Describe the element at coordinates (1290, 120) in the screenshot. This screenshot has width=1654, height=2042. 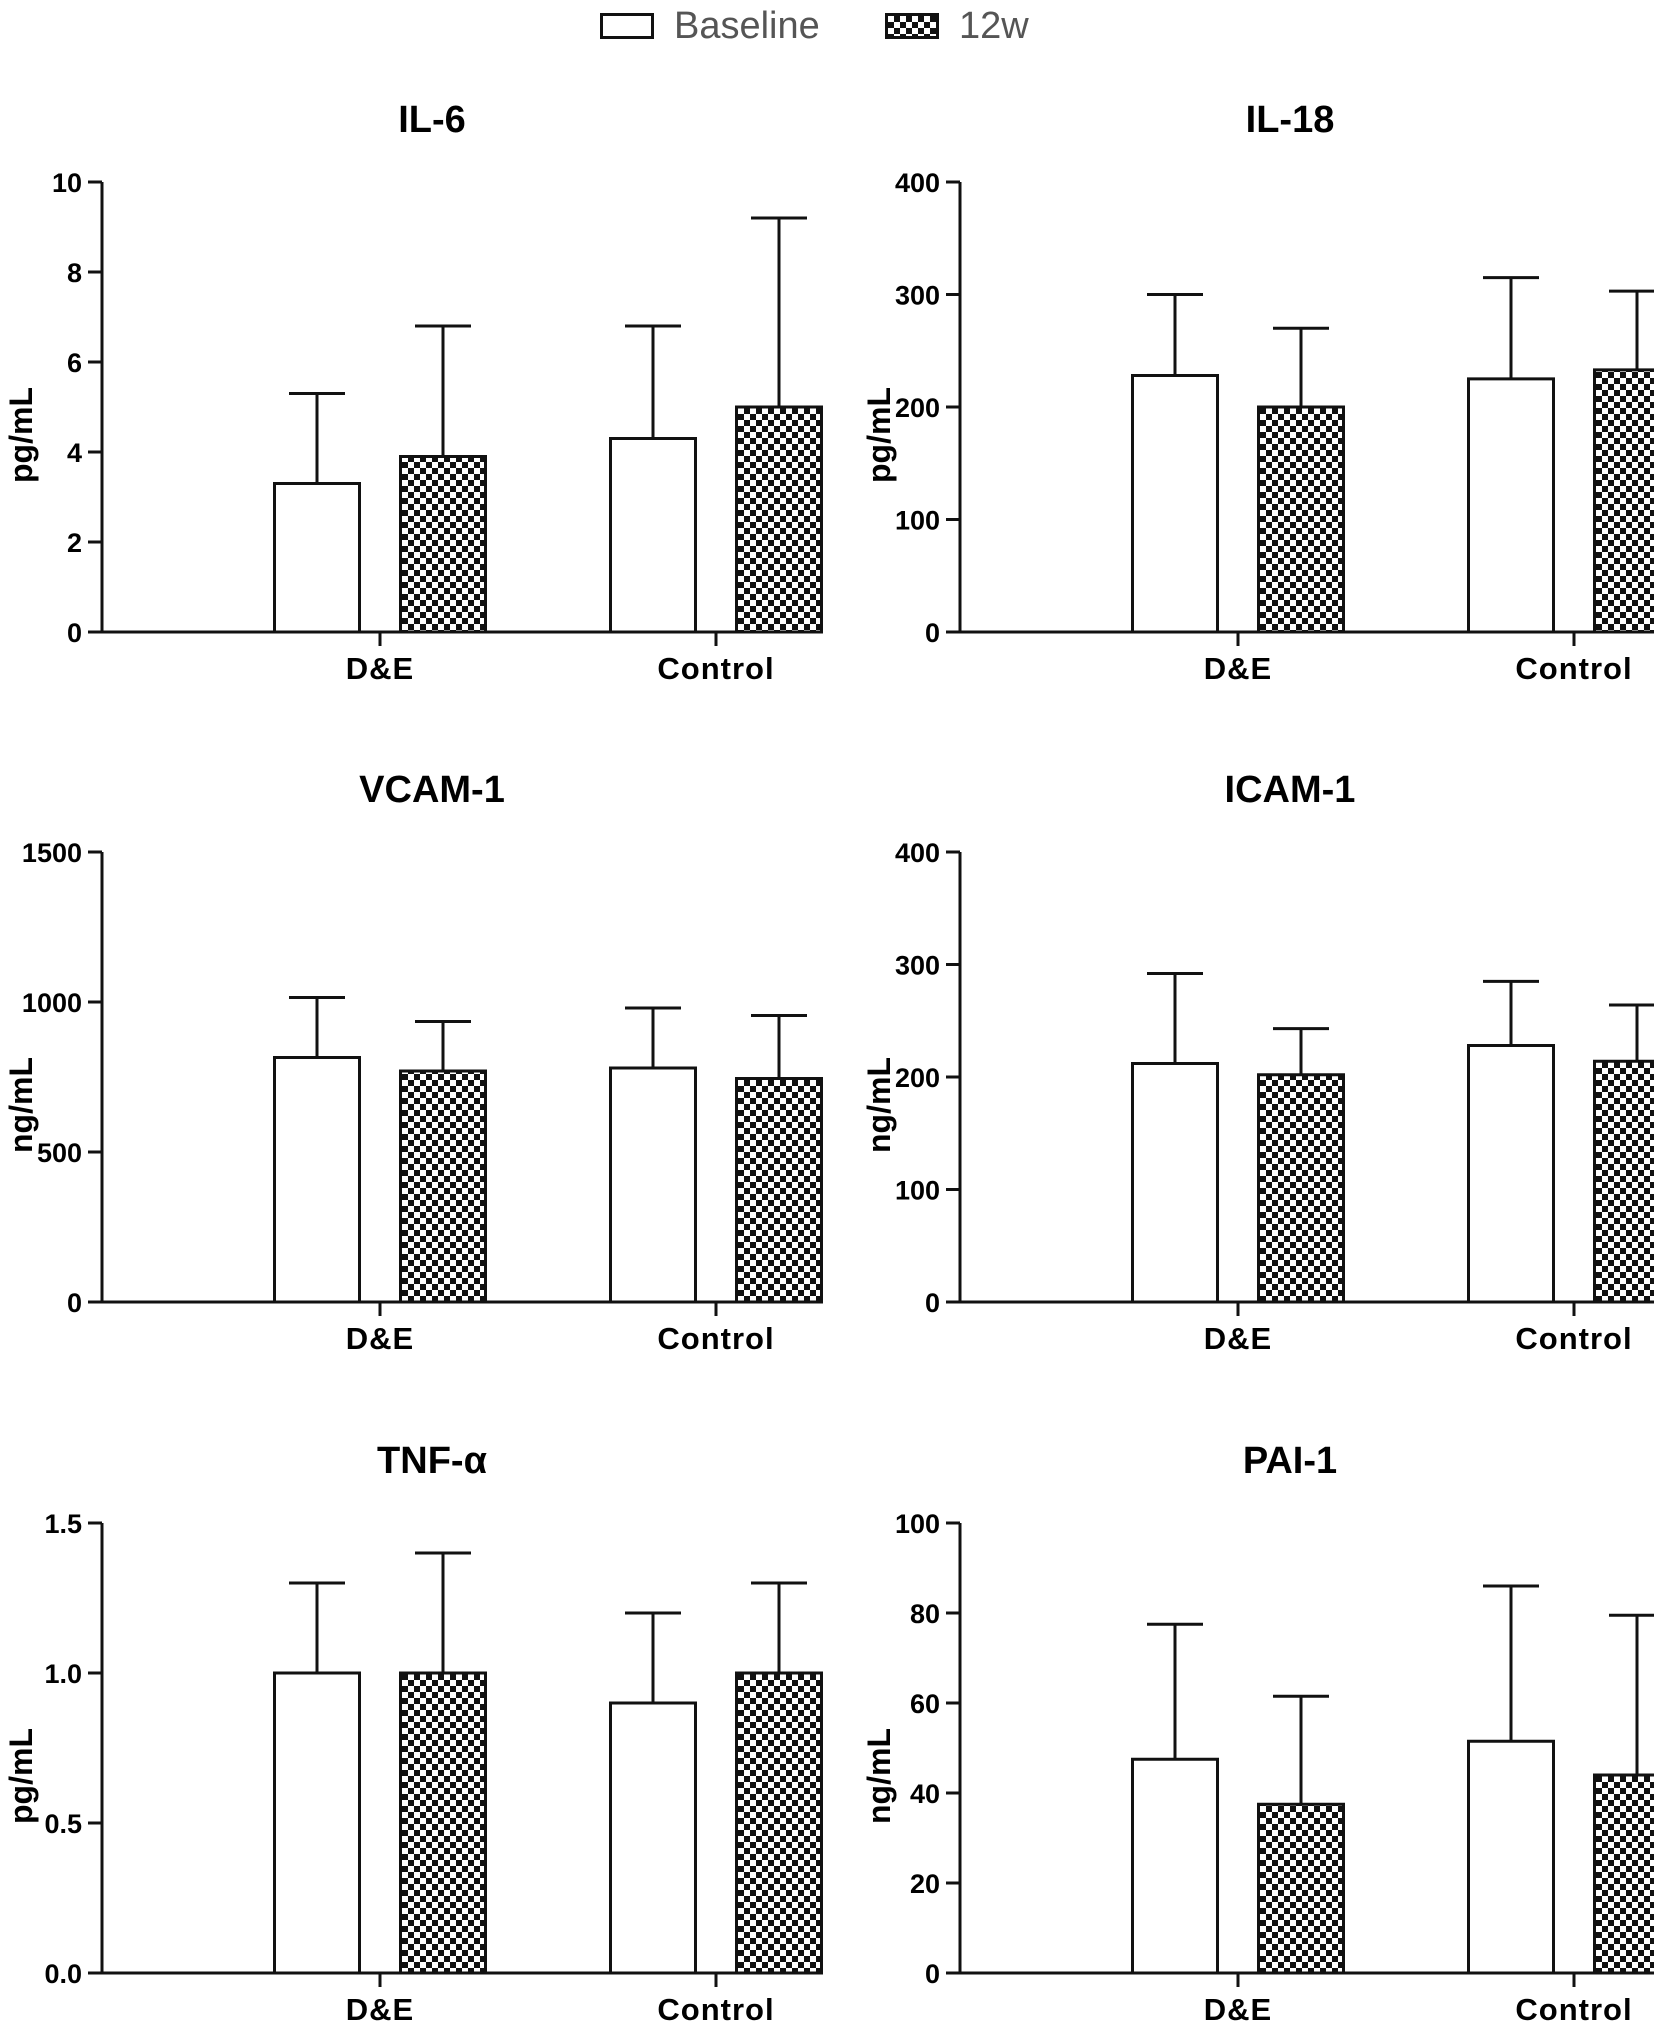
I see `panel-title: IL-18` at that location.